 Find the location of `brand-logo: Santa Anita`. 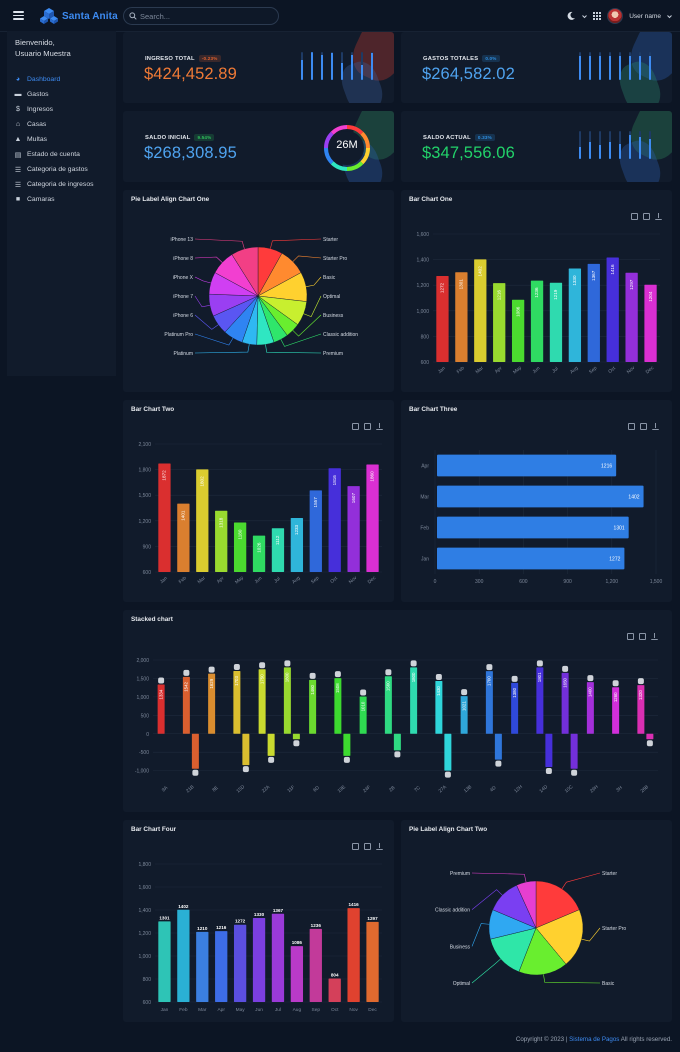

brand-logo: Santa Anita is located at coordinates (78, 16).